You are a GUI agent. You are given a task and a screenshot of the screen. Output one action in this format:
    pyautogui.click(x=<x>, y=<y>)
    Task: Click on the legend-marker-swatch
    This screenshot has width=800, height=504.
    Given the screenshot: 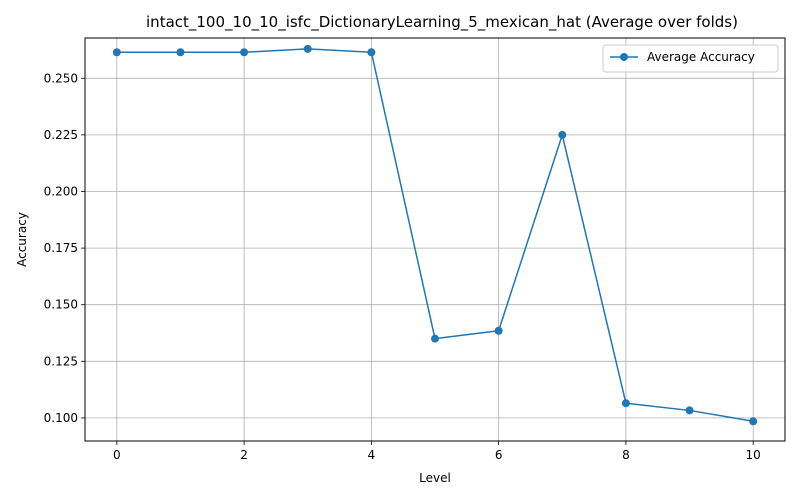 What is the action you would take?
    pyautogui.click(x=624, y=57)
    